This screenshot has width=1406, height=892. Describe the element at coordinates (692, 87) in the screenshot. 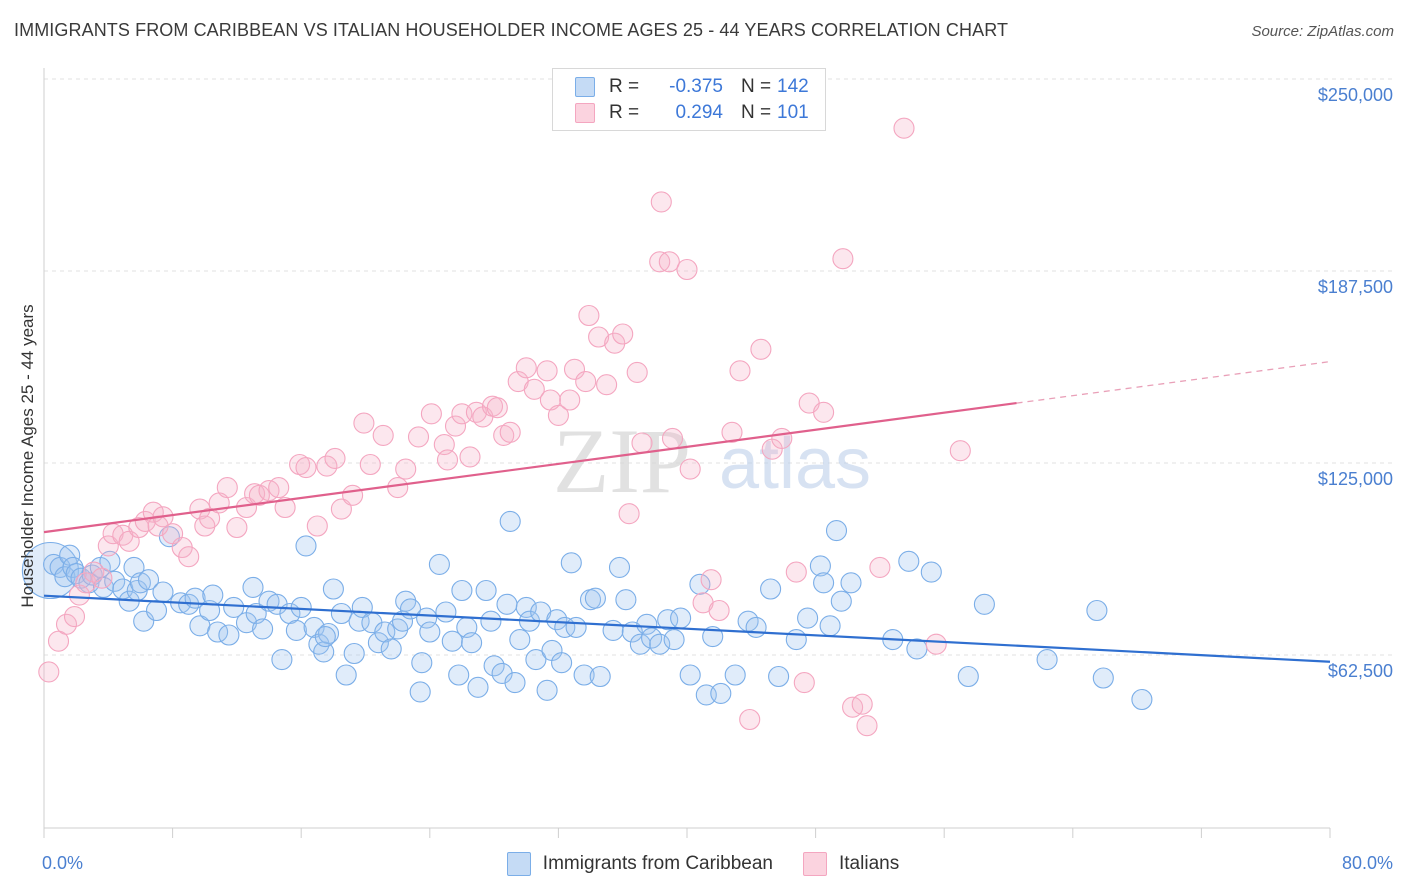

I see `legend-row-caribbean: R = -0.375 N = 142` at that location.